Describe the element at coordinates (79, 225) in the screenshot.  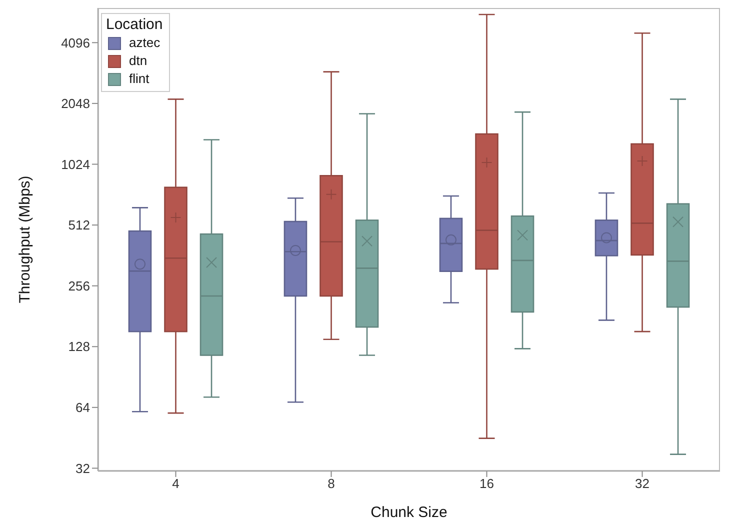
I see `y-tick-label: 512` at that location.